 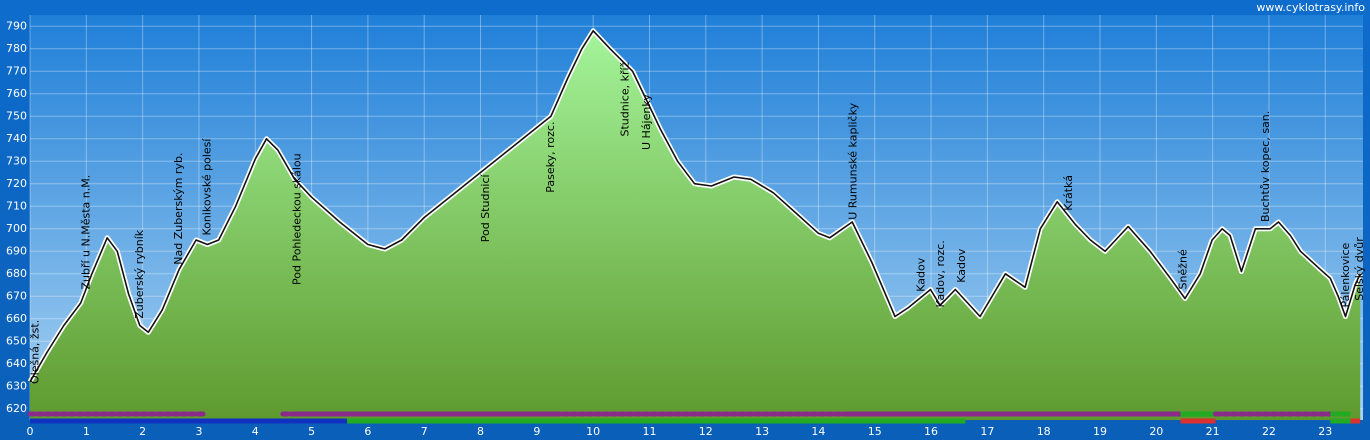 What do you see at coordinates (16, 295) in the screenshot?
I see `y-tick-label: 670` at bounding box center [16, 295].